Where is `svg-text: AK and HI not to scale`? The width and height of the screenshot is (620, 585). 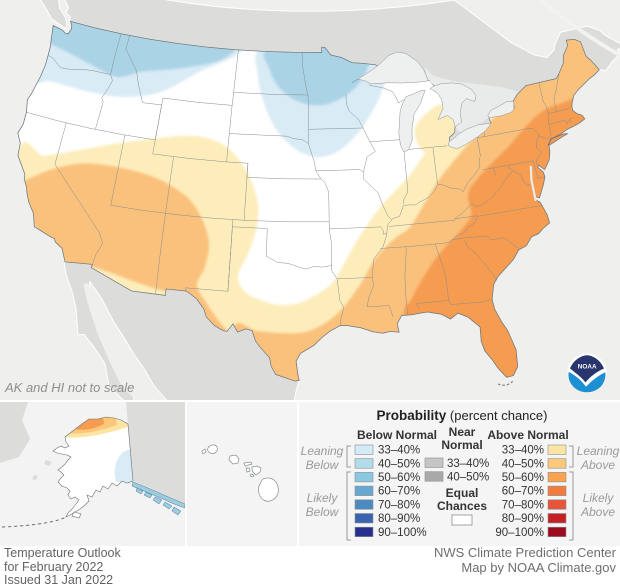
svg-text: AK and HI not to scale is located at coordinates (69, 387).